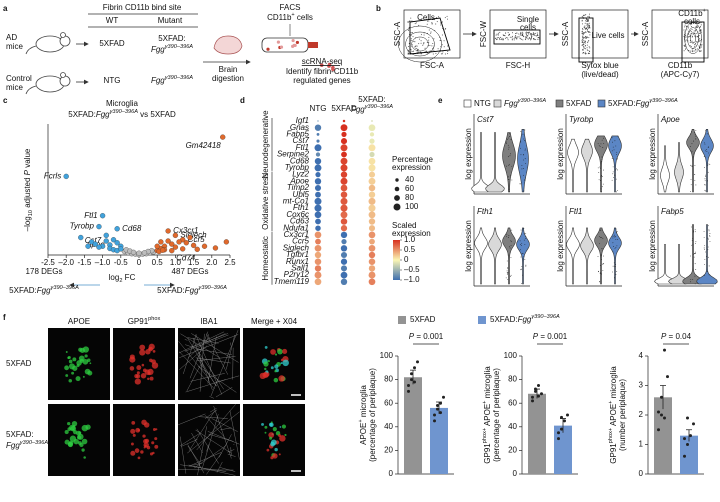 This screenshot has width=720, height=502. I want to click on label: 5XFAD:, so click(172, 38).